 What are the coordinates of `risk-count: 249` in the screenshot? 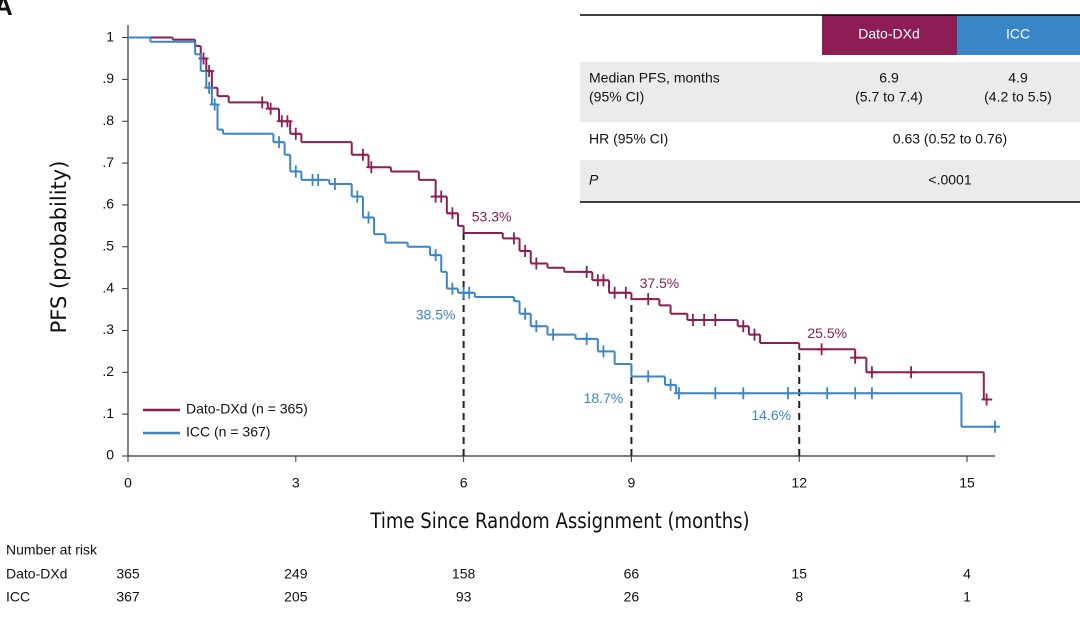 It's located at (296, 574).